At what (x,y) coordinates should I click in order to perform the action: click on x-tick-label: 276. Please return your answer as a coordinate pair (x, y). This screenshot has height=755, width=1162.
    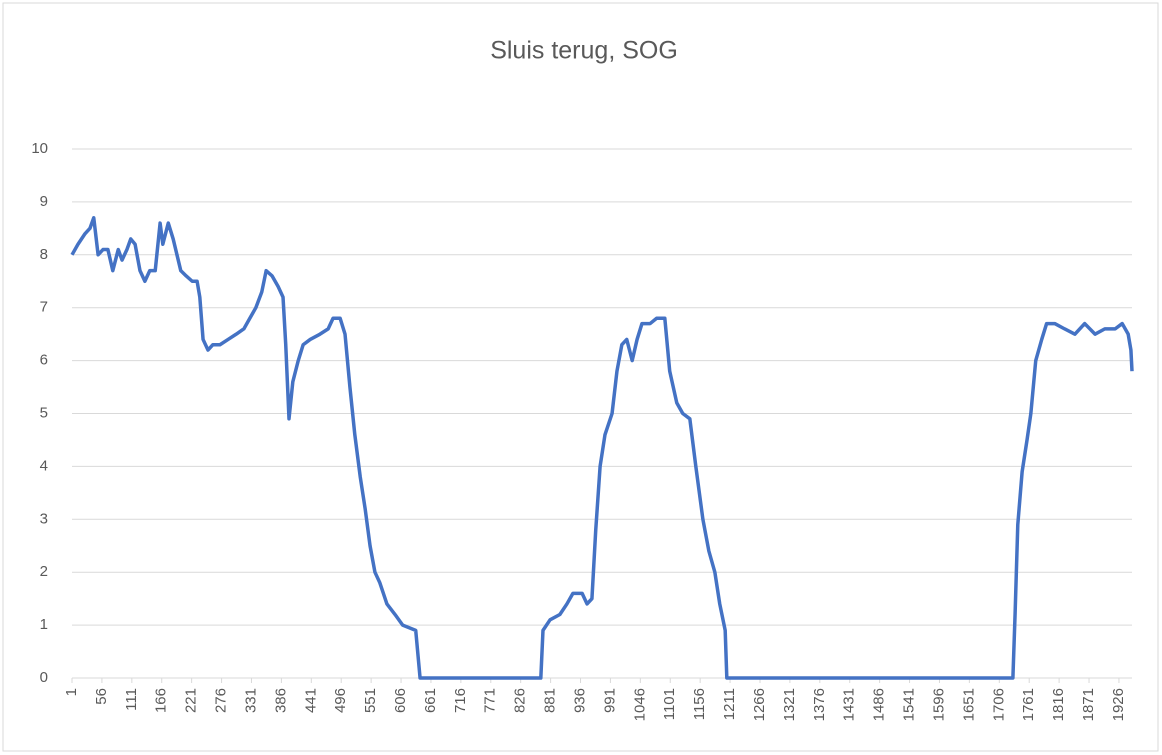
    Looking at the image, I should click on (221, 700).